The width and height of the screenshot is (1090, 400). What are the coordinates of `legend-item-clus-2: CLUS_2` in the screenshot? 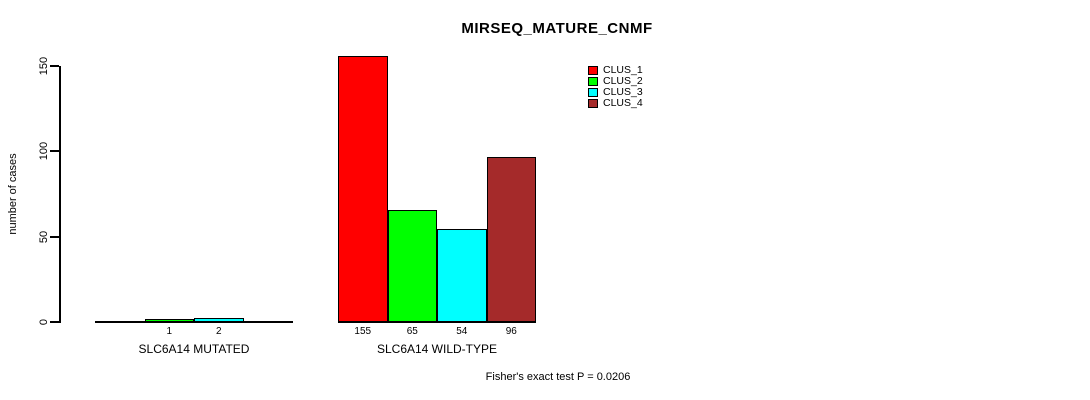 It's located at (615, 81).